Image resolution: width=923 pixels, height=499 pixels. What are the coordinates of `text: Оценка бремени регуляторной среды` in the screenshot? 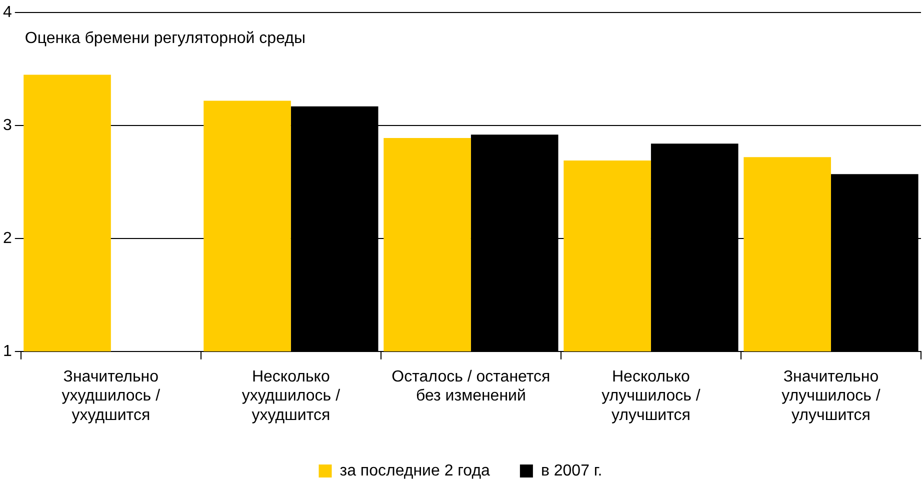 It's located at (165, 39).